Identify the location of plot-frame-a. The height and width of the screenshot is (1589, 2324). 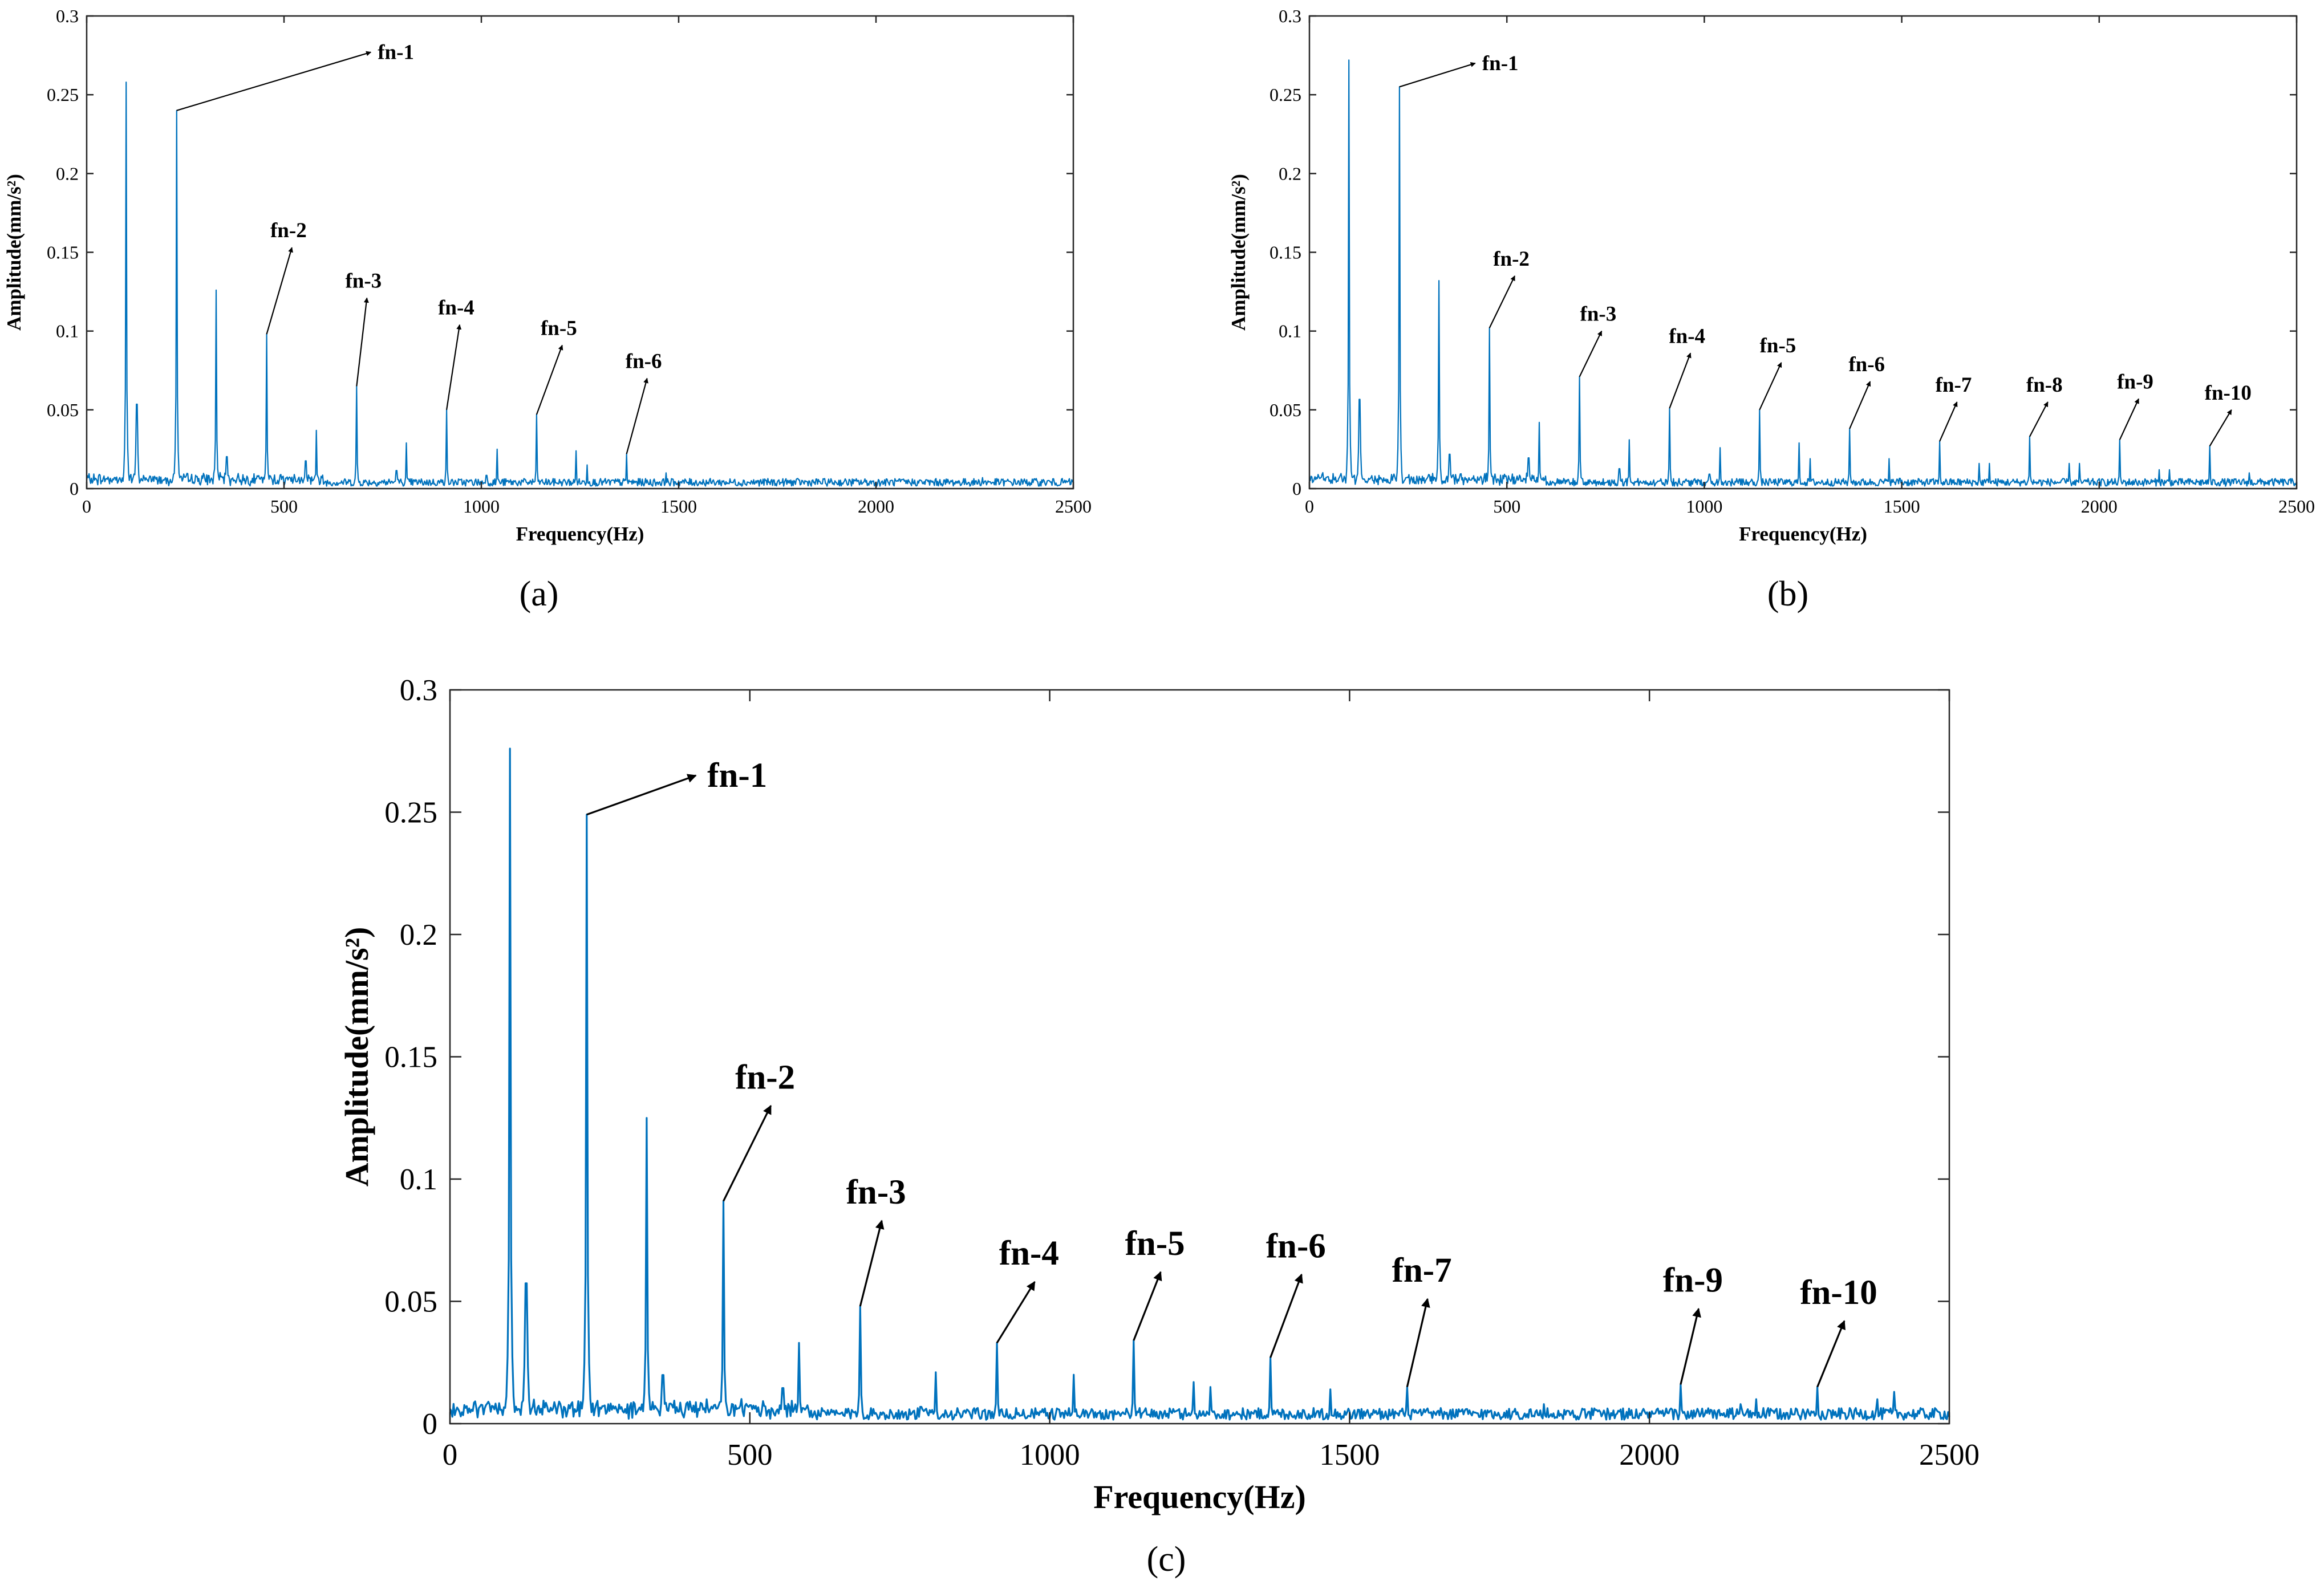
(580, 253).